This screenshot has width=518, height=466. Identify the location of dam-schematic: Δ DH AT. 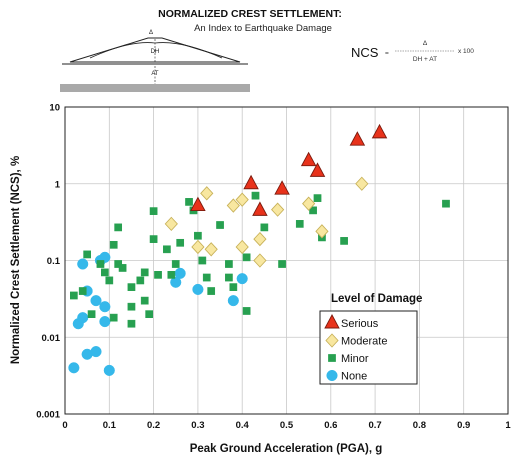
(155, 61).